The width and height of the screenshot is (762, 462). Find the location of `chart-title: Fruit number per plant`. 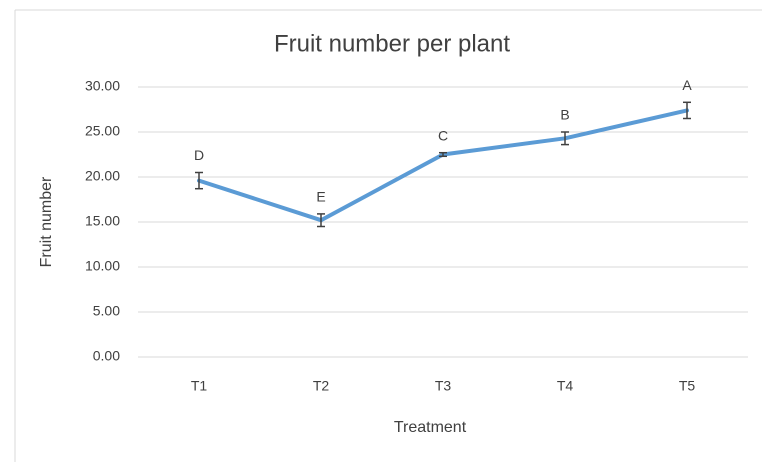

chart-title: Fruit number per plant is located at coordinates (392, 43).